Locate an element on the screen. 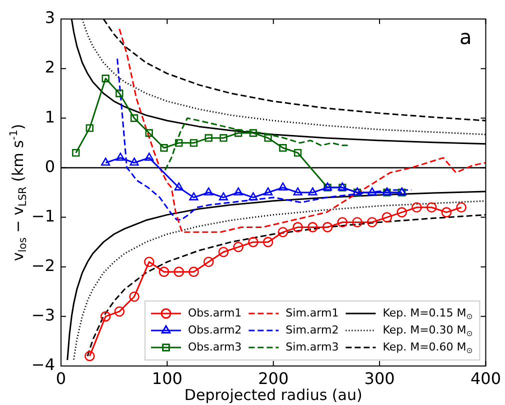 The image size is (505, 405). legend-label: Obs.arm2 is located at coordinates (215, 329).